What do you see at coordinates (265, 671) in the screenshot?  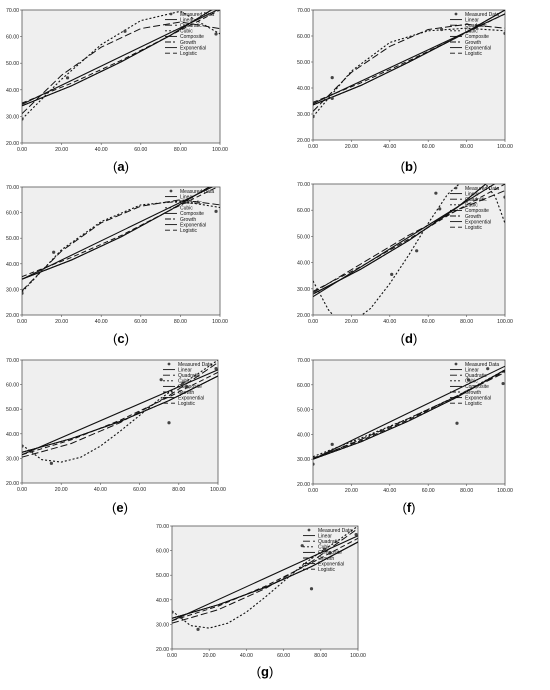 I see `panel-label: (g)` at bounding box center [265, 671].